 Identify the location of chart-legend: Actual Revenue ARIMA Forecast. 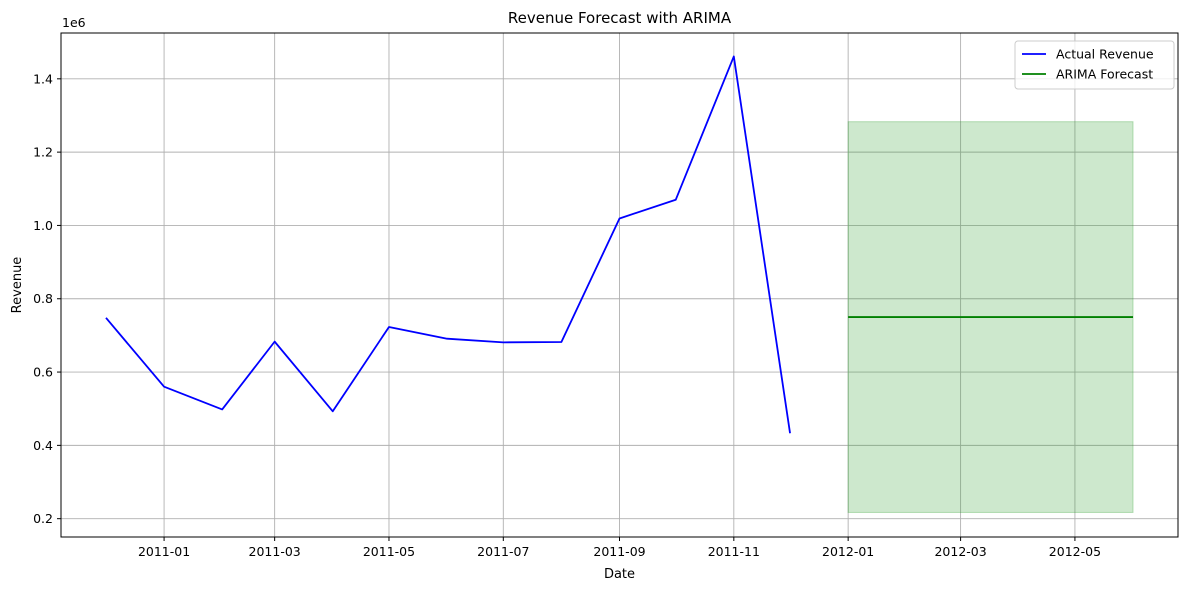
(1094, 65).